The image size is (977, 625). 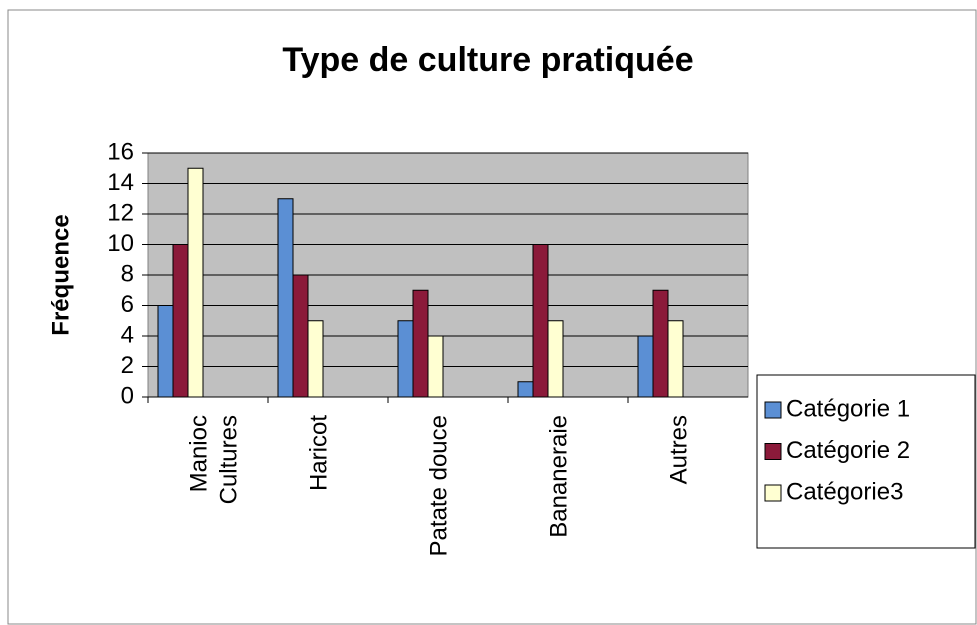 I want to click on y-axis-label: Fréquence, so click(x=60, y=274).